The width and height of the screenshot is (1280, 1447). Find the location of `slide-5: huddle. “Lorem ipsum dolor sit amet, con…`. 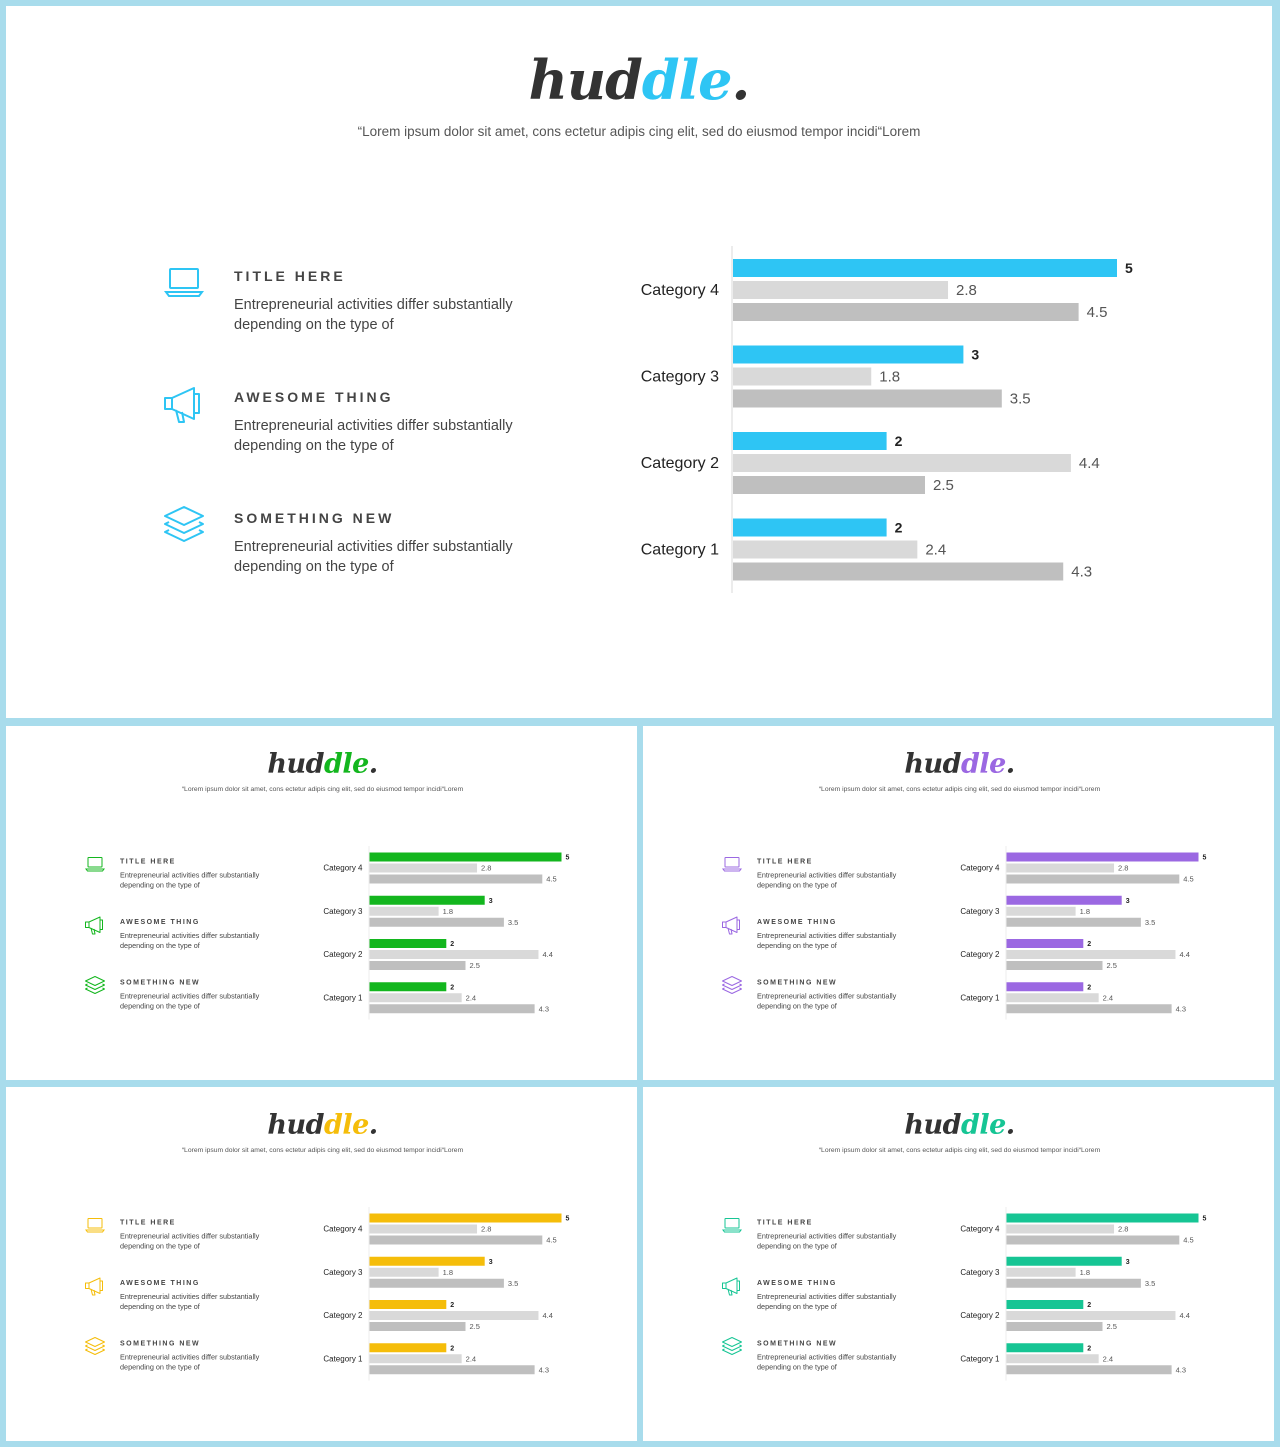

slide-5: huddle. “Lorem ipsum dolor sit amet, con… is located at coordinates (958, 1264).